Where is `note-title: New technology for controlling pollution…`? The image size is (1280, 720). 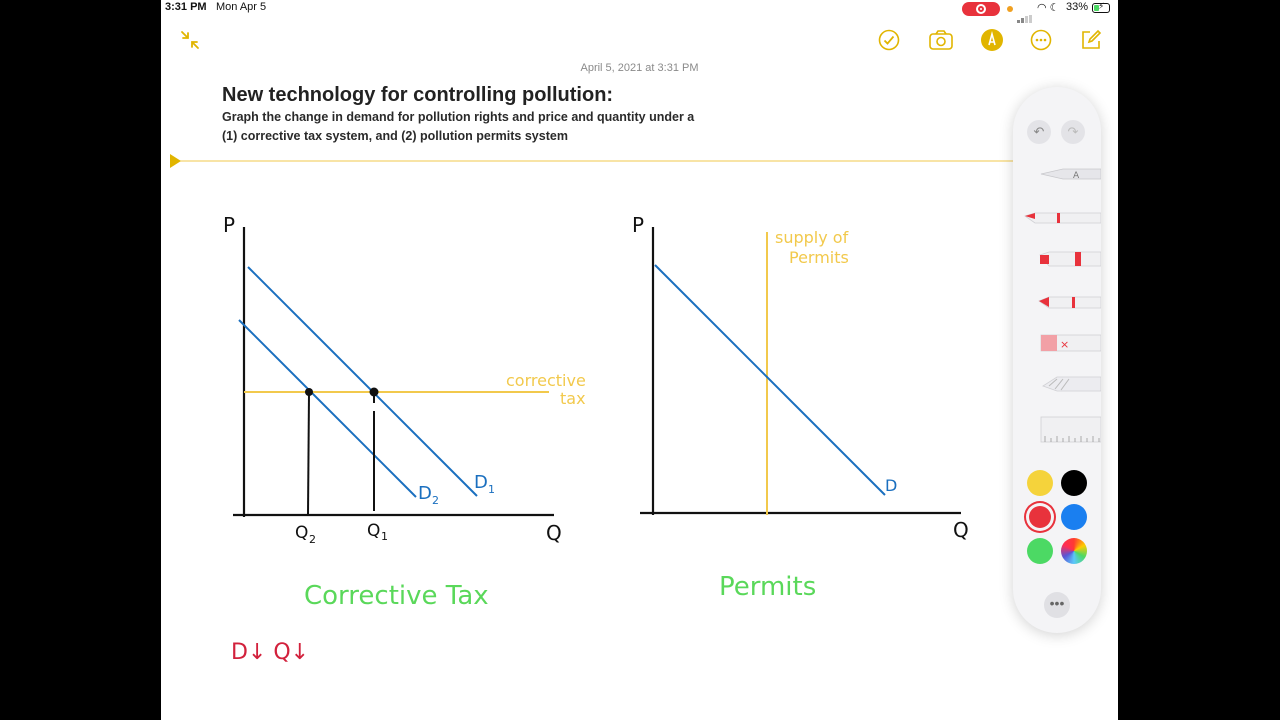
note-title: New technology for controlling pollution… is located at coordinates (418, 95).